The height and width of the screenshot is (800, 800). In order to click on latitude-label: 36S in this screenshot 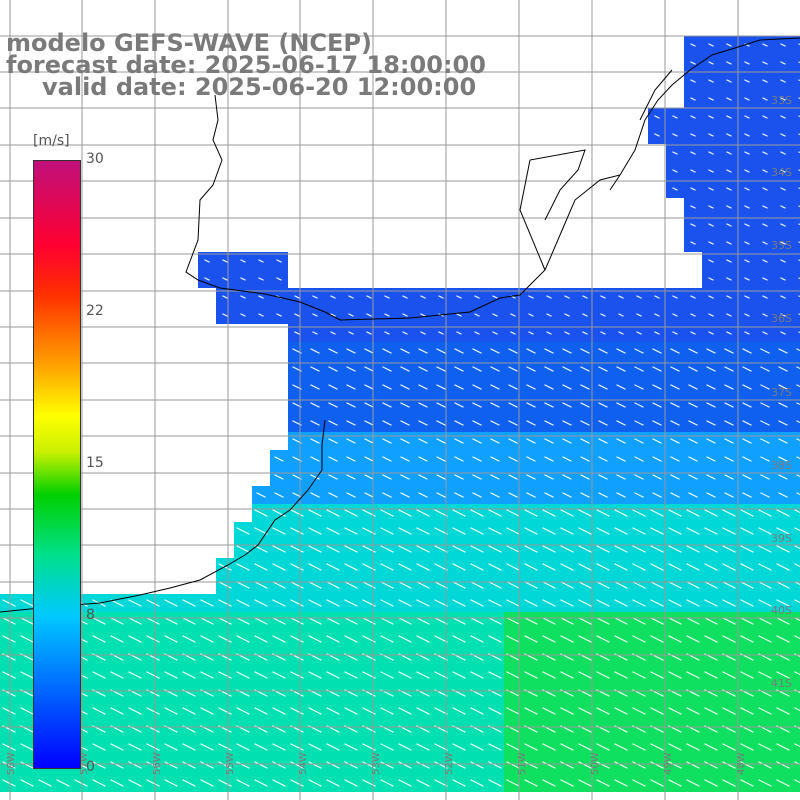, I will do `click(781, 318)`.